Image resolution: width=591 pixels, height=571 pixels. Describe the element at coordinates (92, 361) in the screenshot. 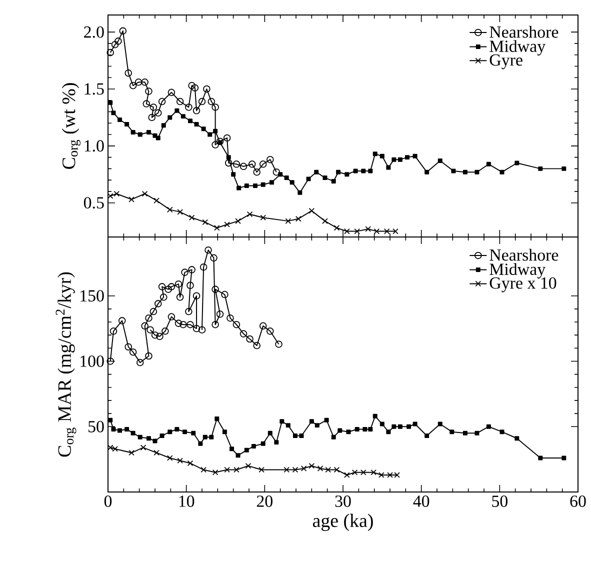

I see `y-tick-label: 100` at that location.